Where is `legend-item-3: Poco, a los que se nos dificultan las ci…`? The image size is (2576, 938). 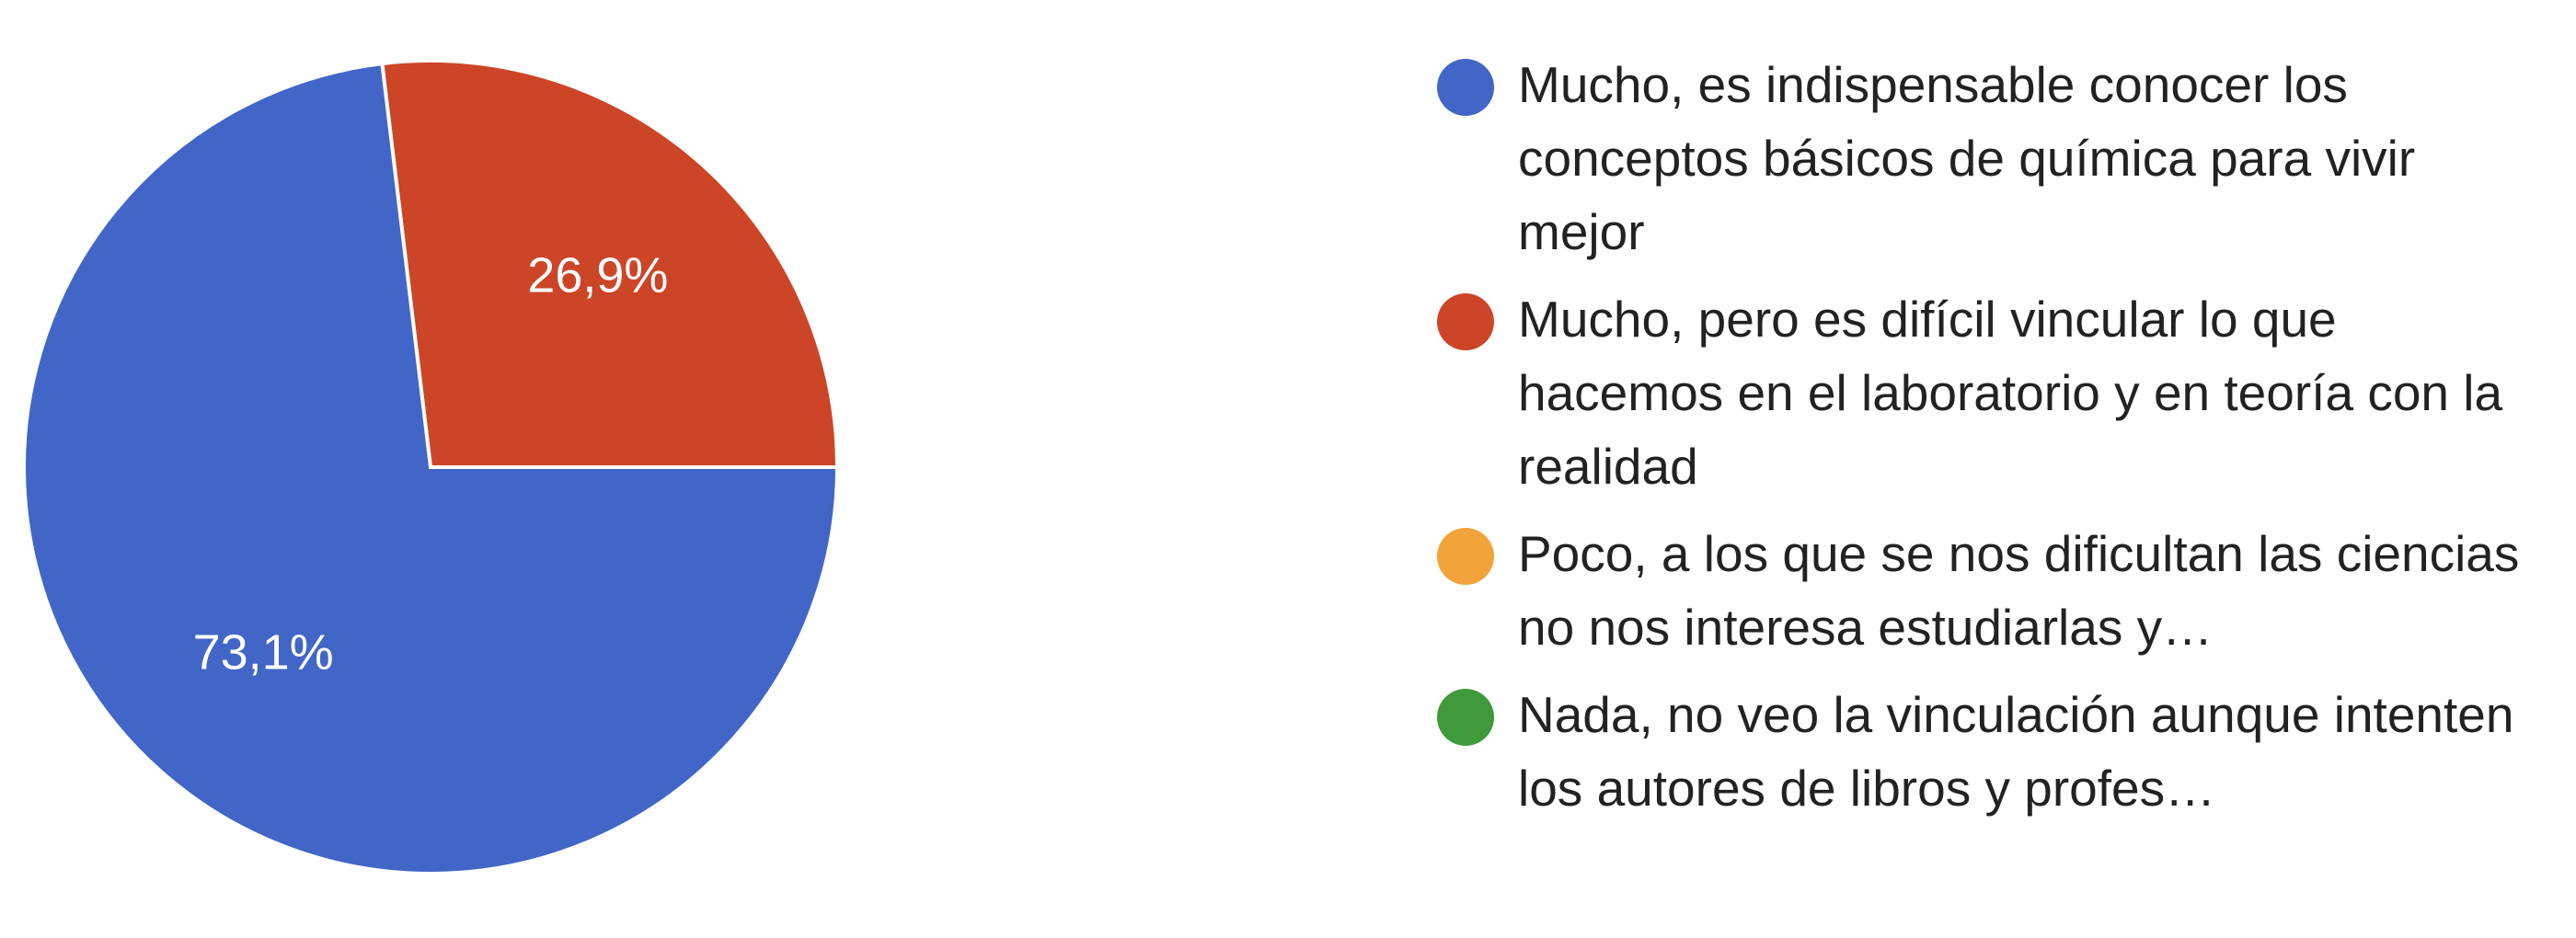 legend-item-3: Poco, a los que se nos dificultan las ci… is located at coordinates (1989, 590).